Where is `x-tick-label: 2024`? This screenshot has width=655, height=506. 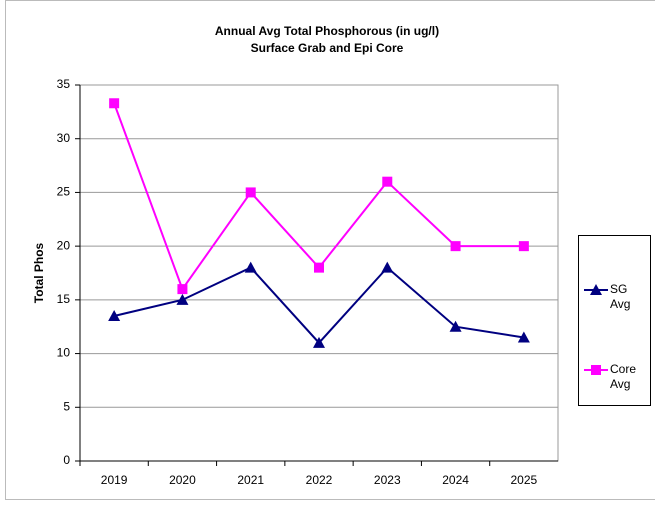 x-tick-label: 2024 is located at coordinates (455, 480).